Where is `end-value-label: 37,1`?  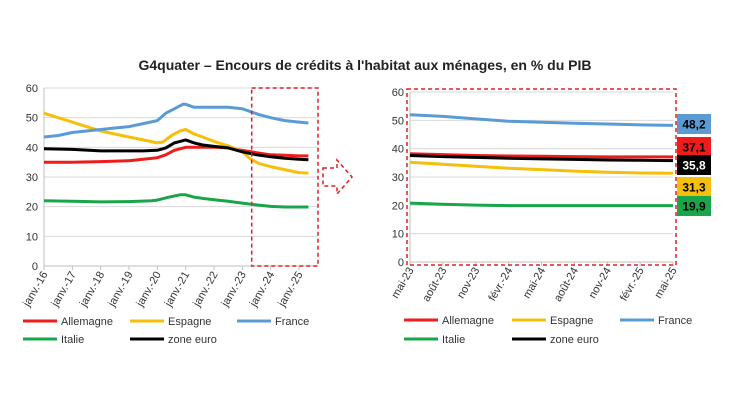 end-value-label: 37,1 is located at coordinates (694, 148).